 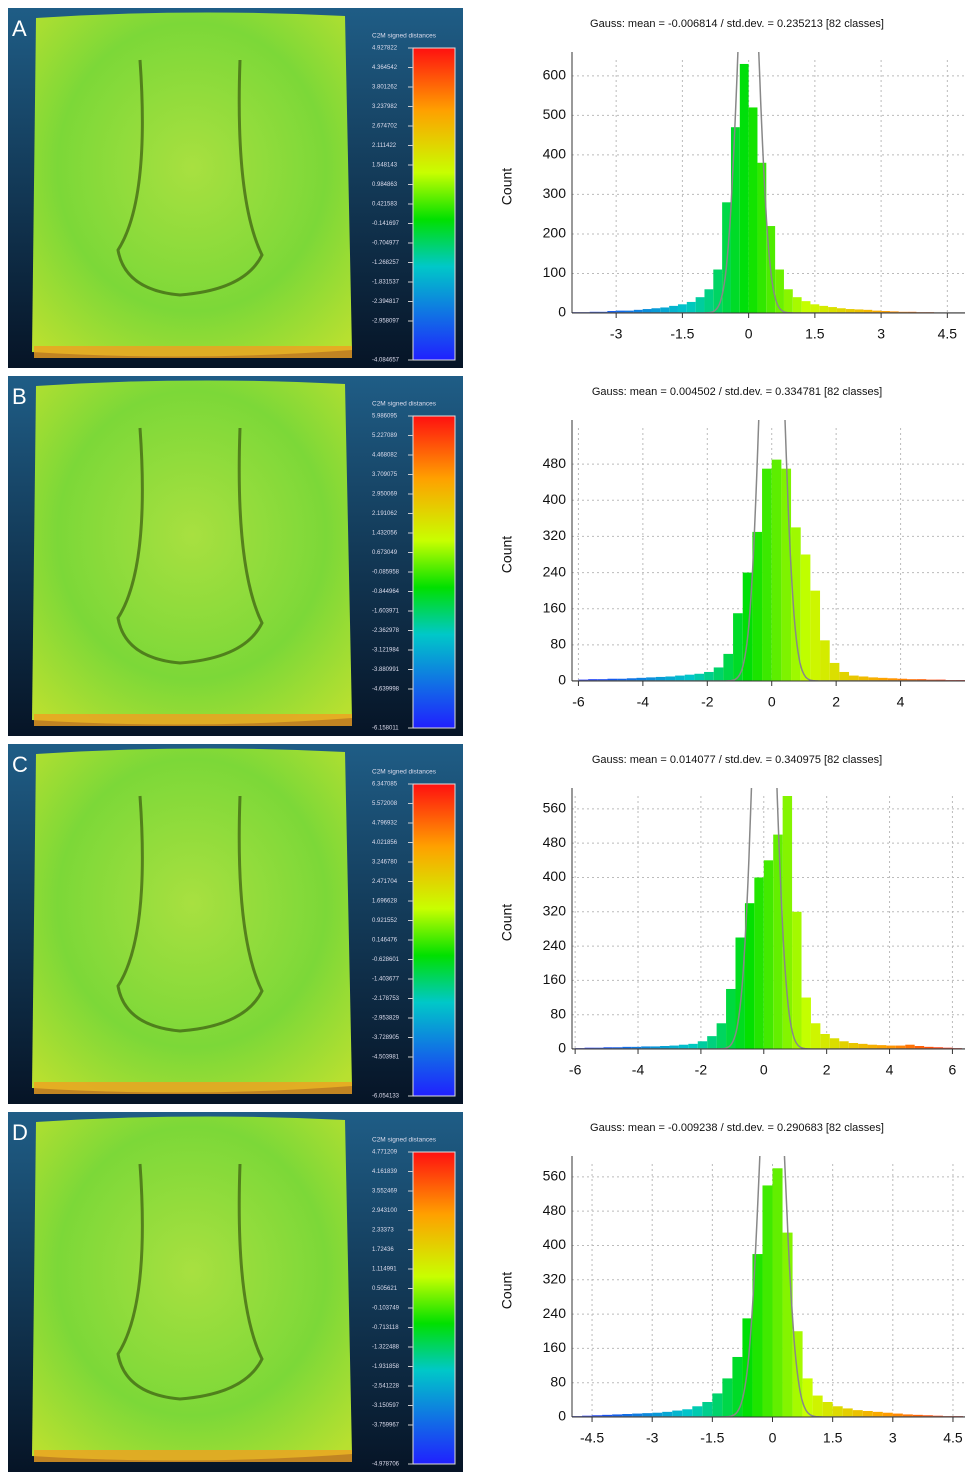 I want to click on colorbar-tick-label: 0.146476, so click(x=385, y=941).